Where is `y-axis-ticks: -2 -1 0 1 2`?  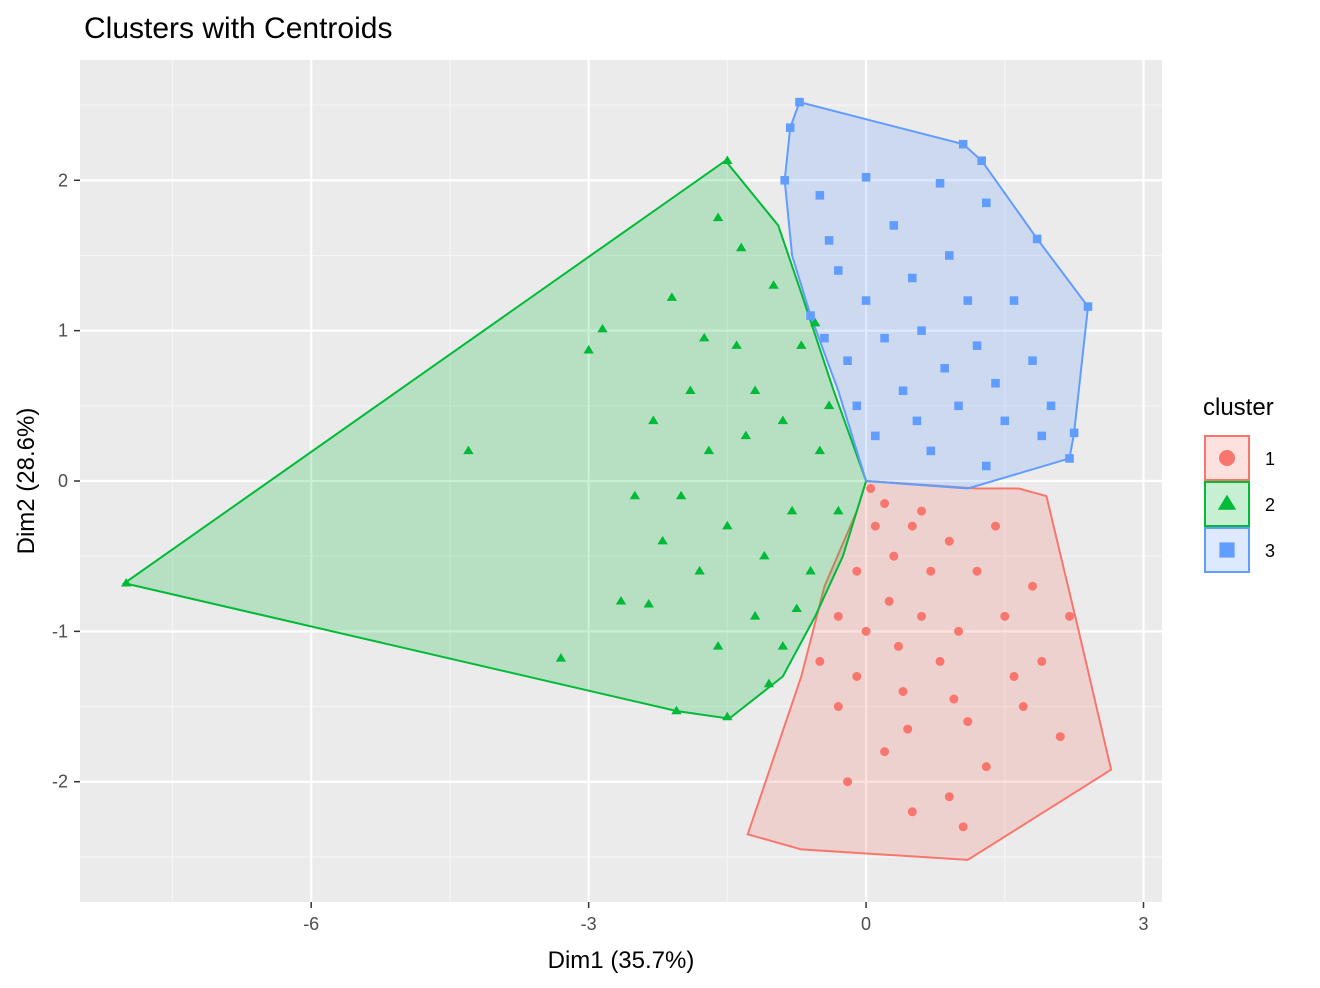
y-axis-ticks: -2 -1 0 1 2 is located at coordinates (66, 481).